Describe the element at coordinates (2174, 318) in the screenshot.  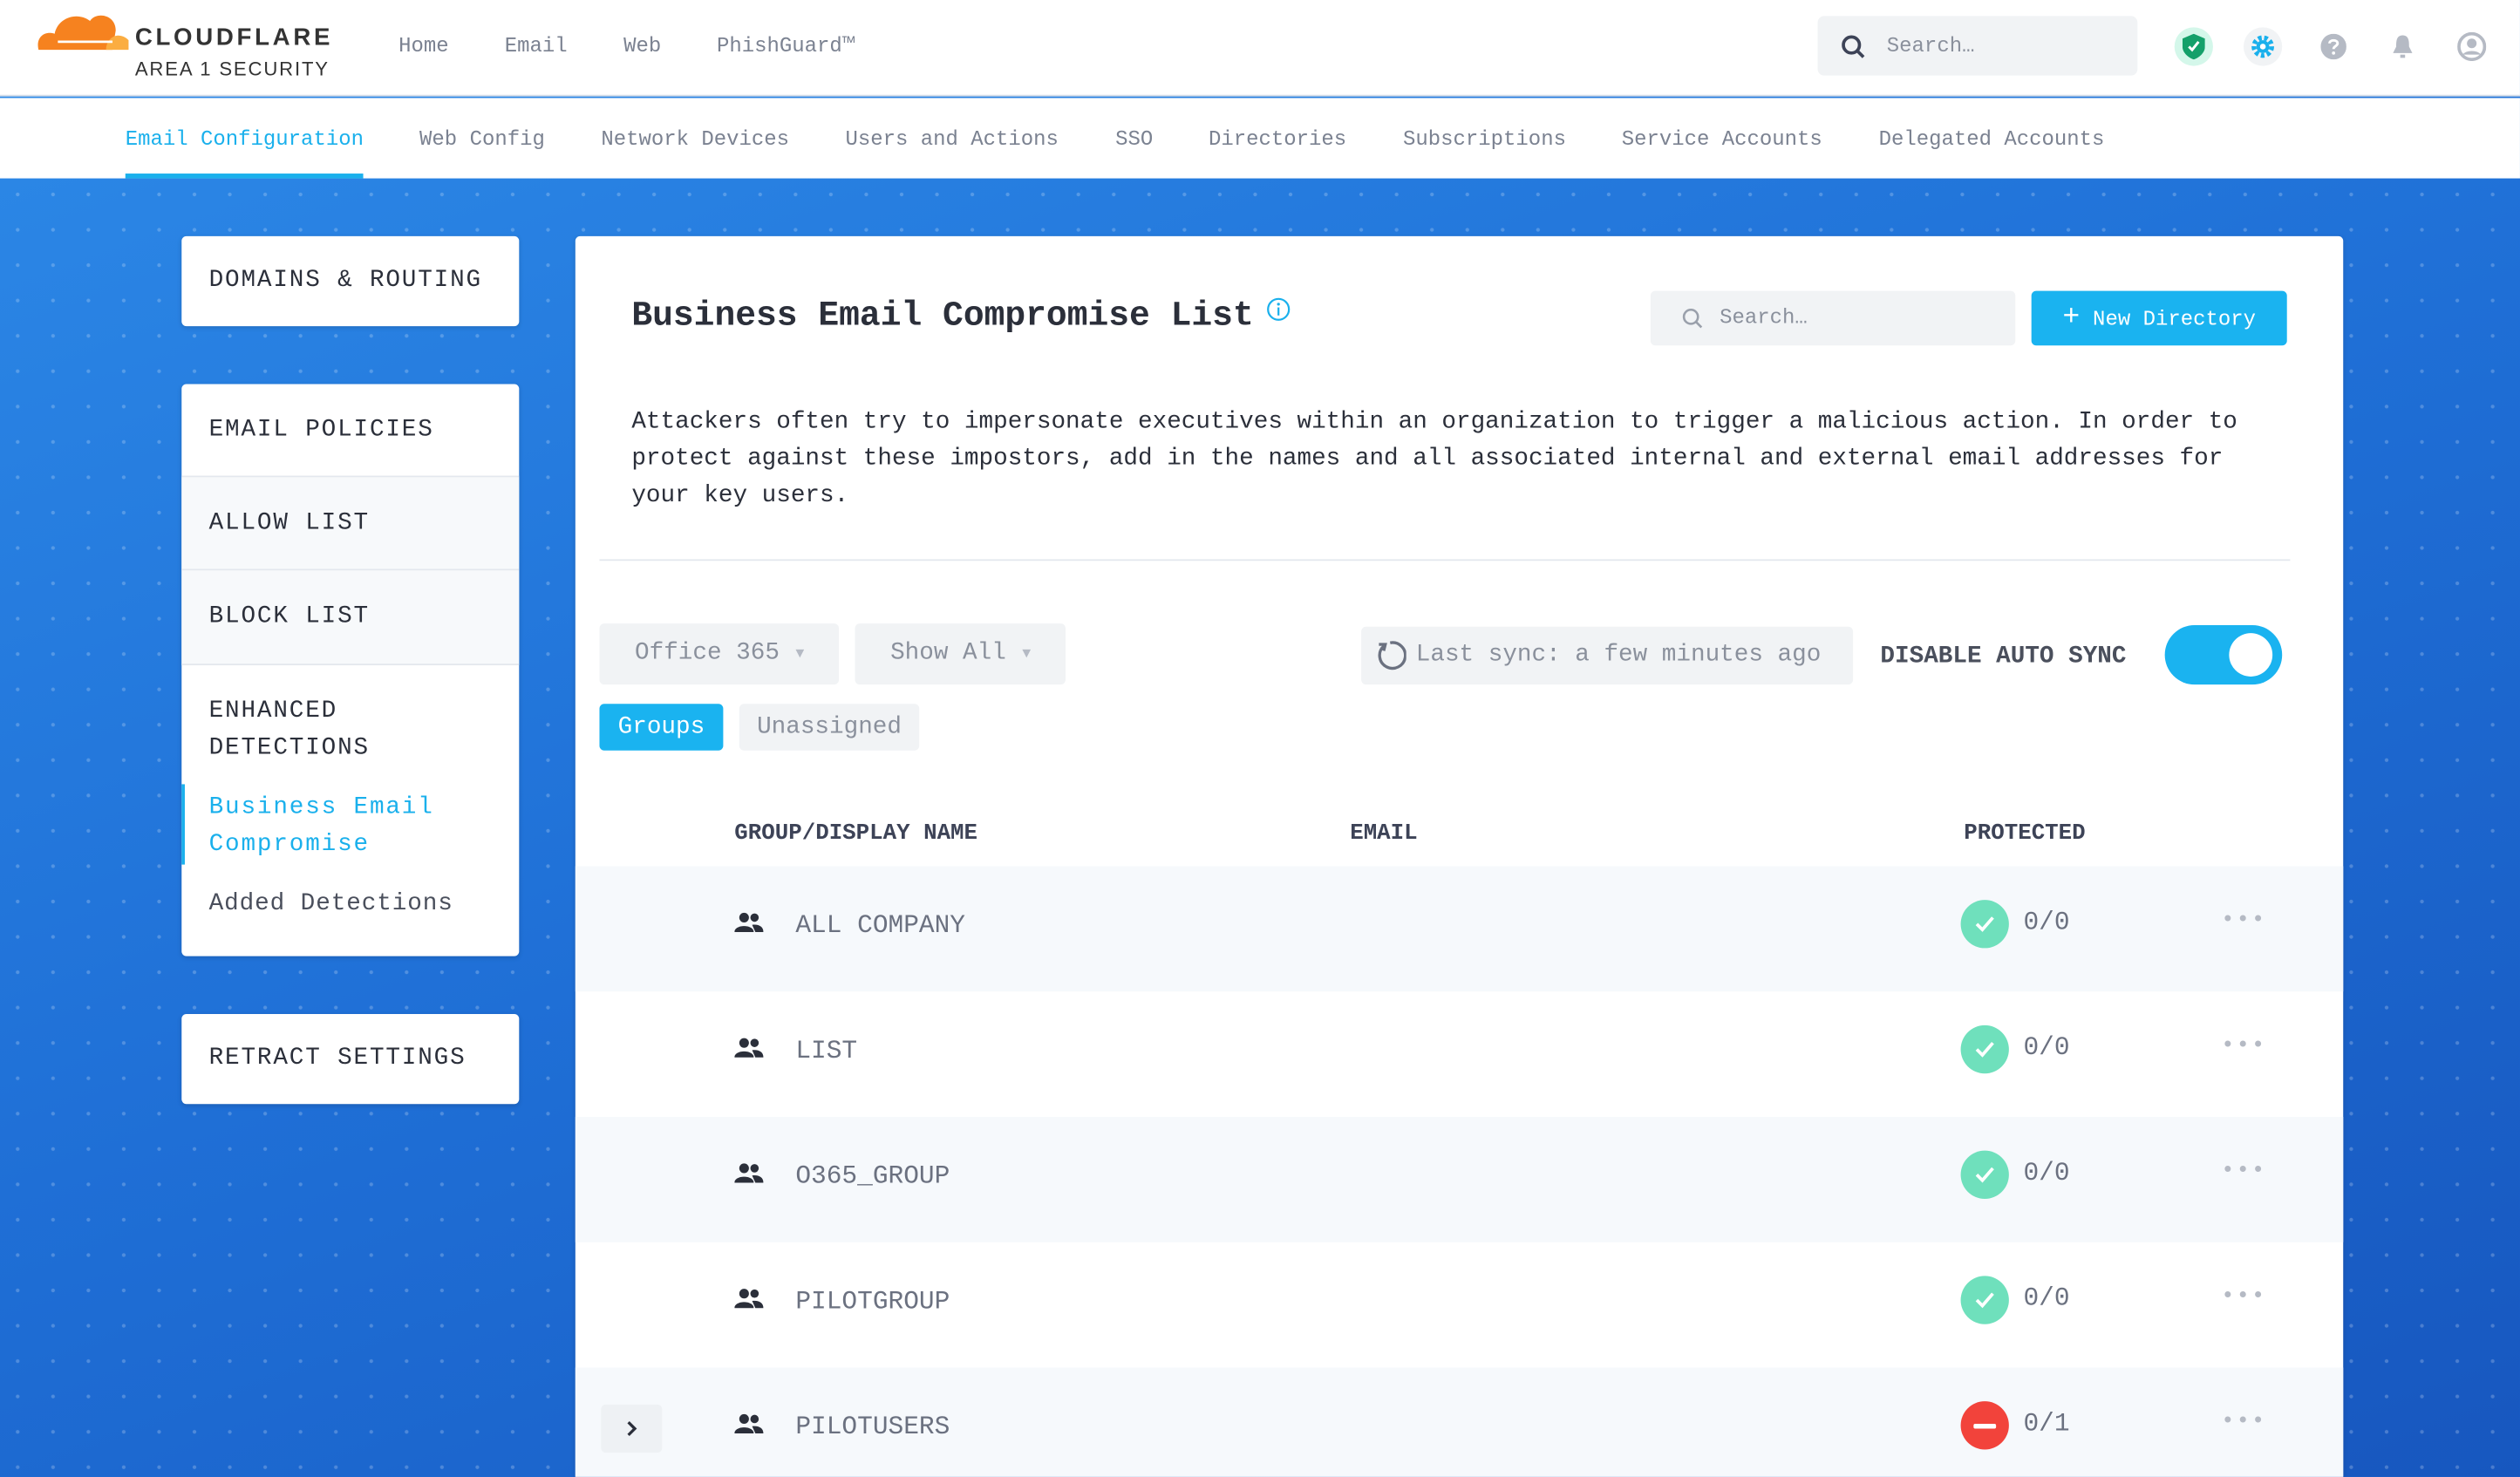
I see `new-directory-label: New Directory` at that location.